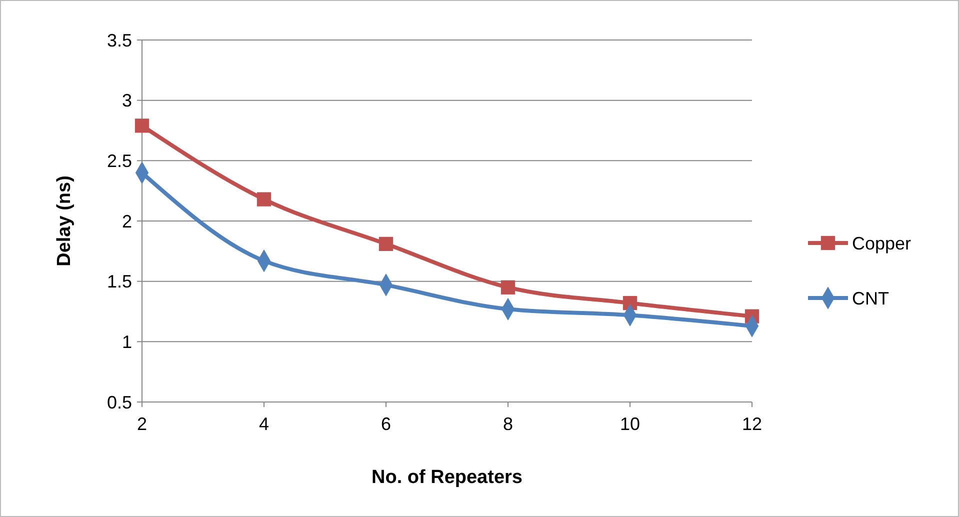 This screenshot has width=959, height=517. What do you see at coordinates (127, 342) in the screenshot?
I see `y-tick-label: 1` at bounding box center [127, 342].